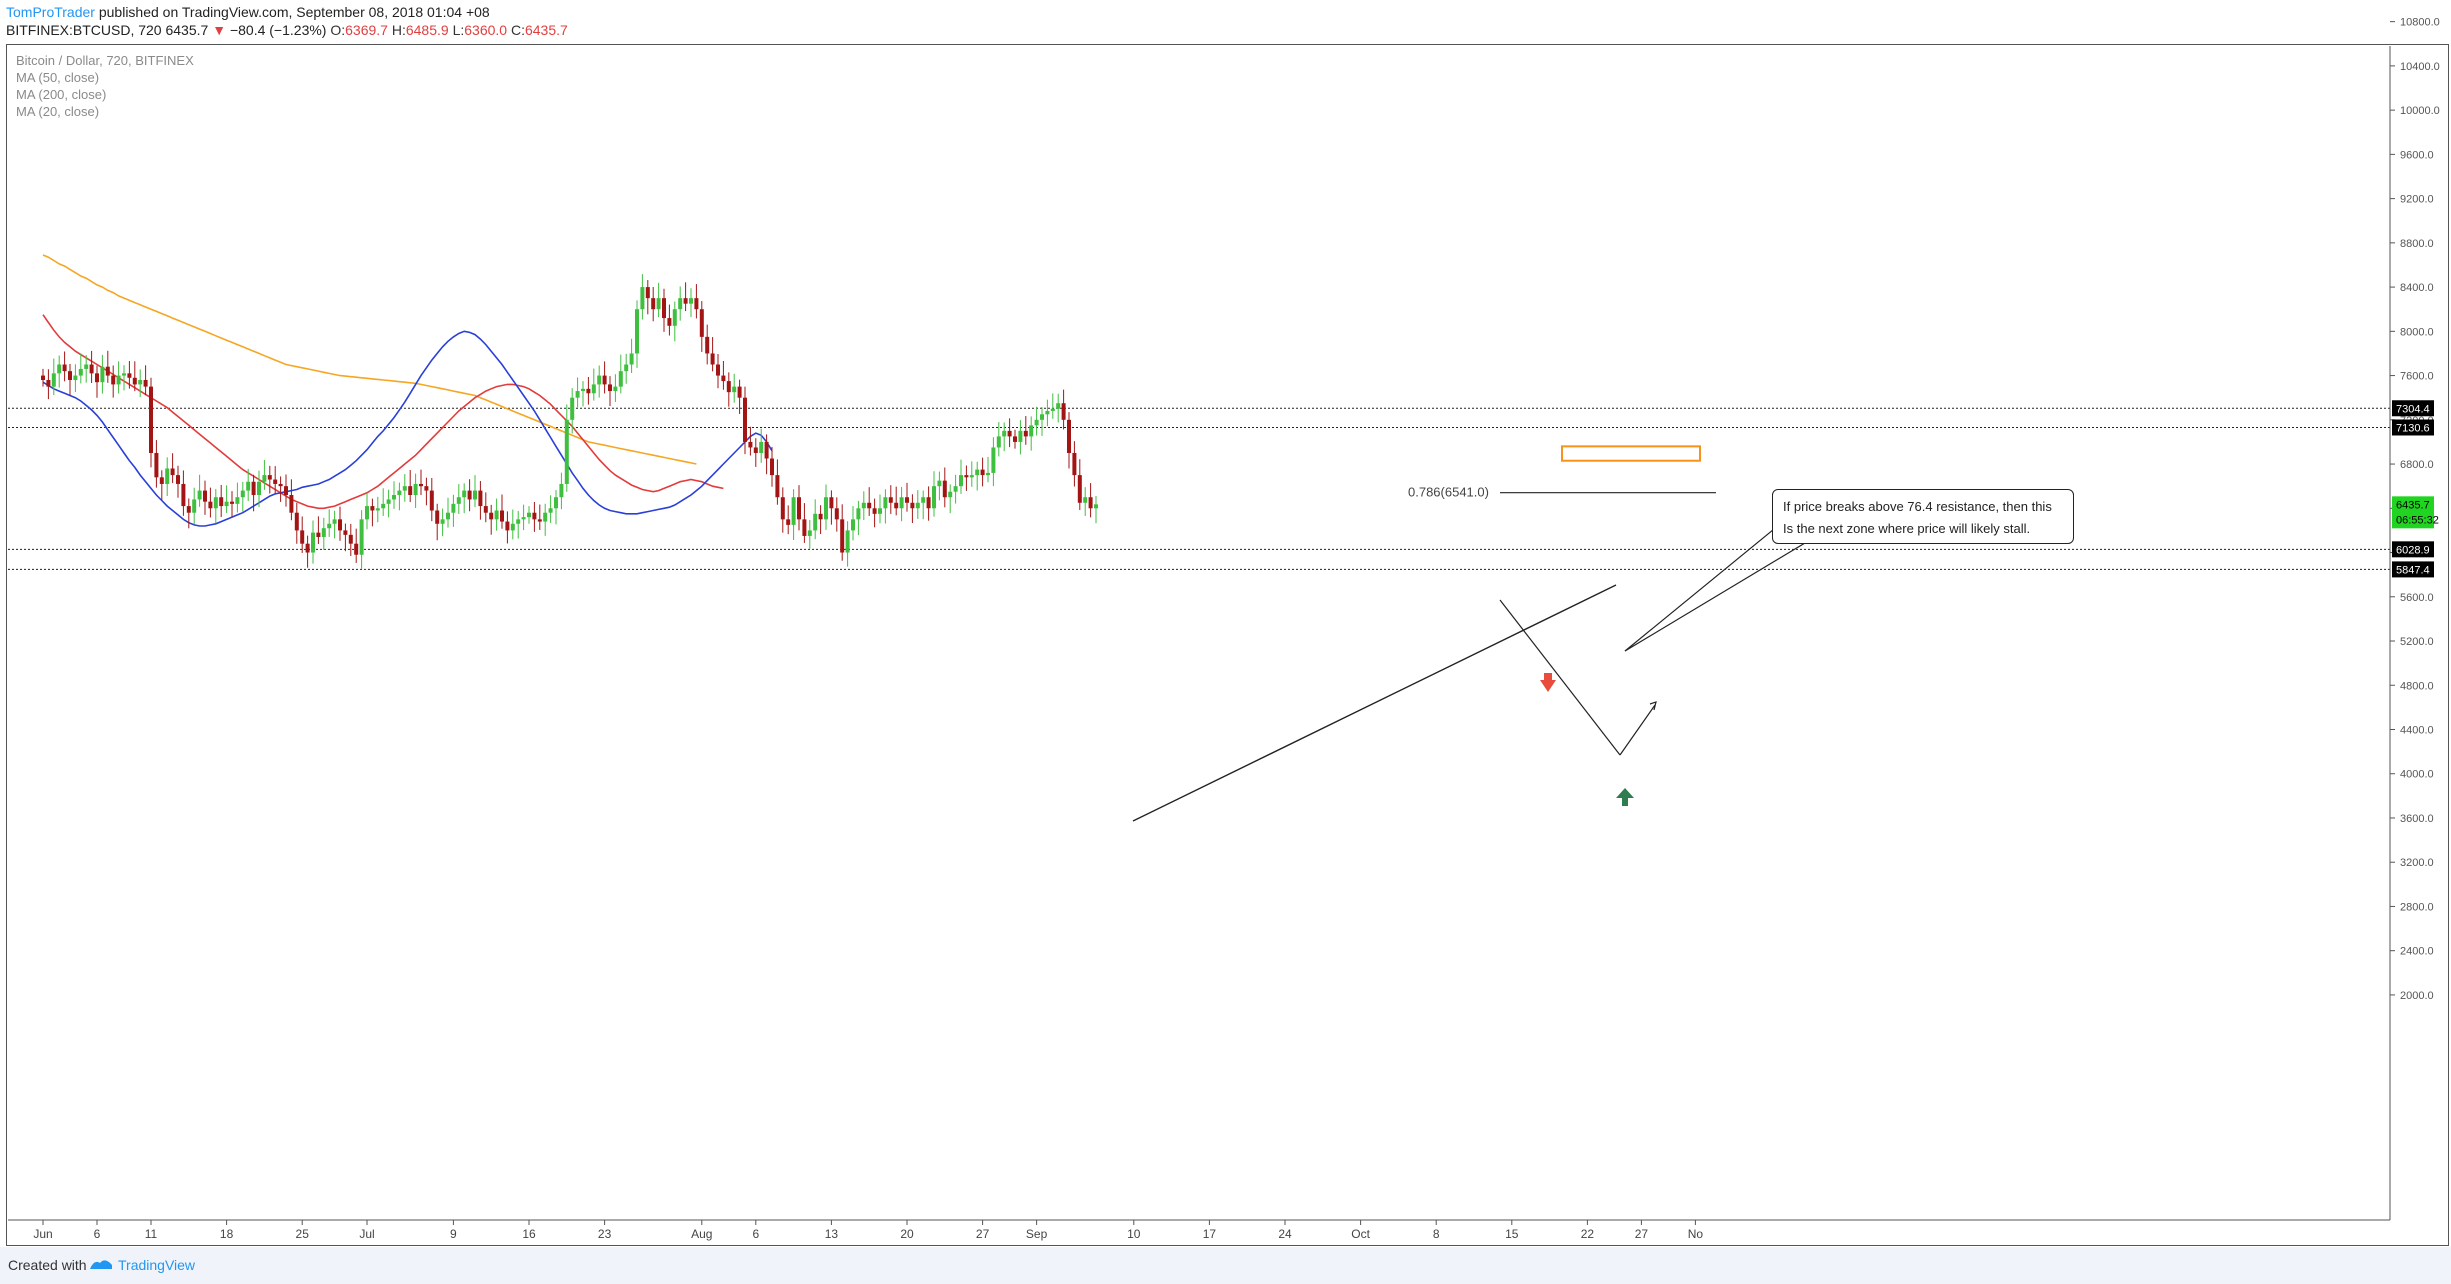 The width and height of the screenshot is (2451, 1284). I want to click on down-arrow-icon, so click(1548, 682).